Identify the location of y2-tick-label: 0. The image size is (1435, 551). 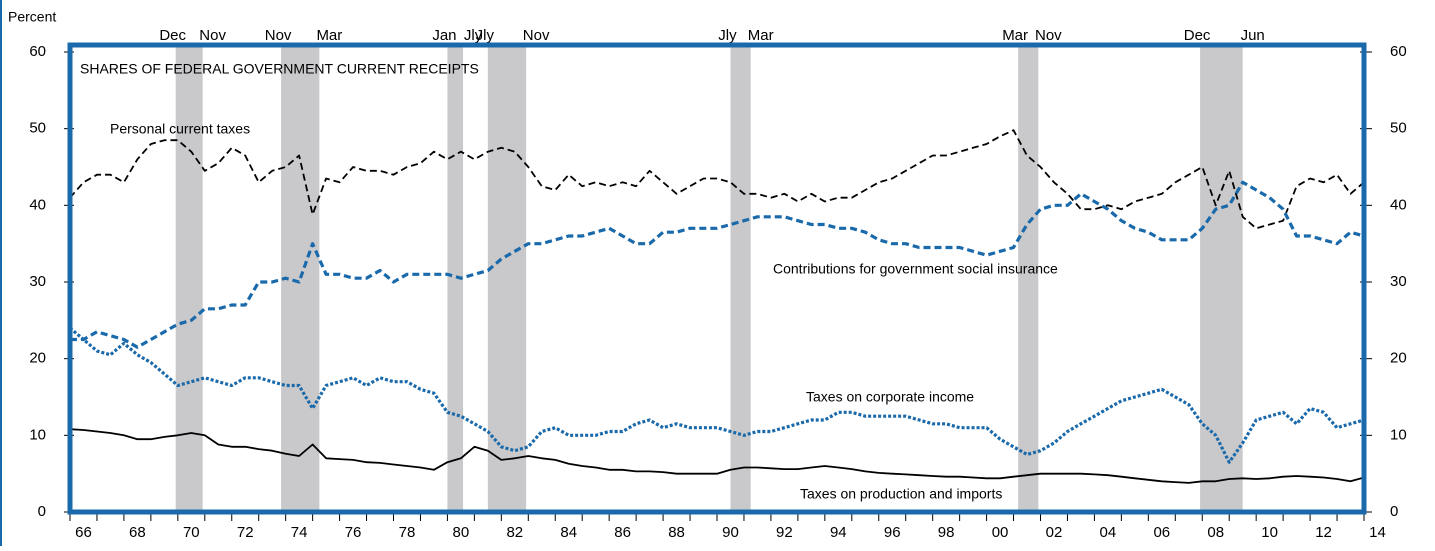
(1394, 511).